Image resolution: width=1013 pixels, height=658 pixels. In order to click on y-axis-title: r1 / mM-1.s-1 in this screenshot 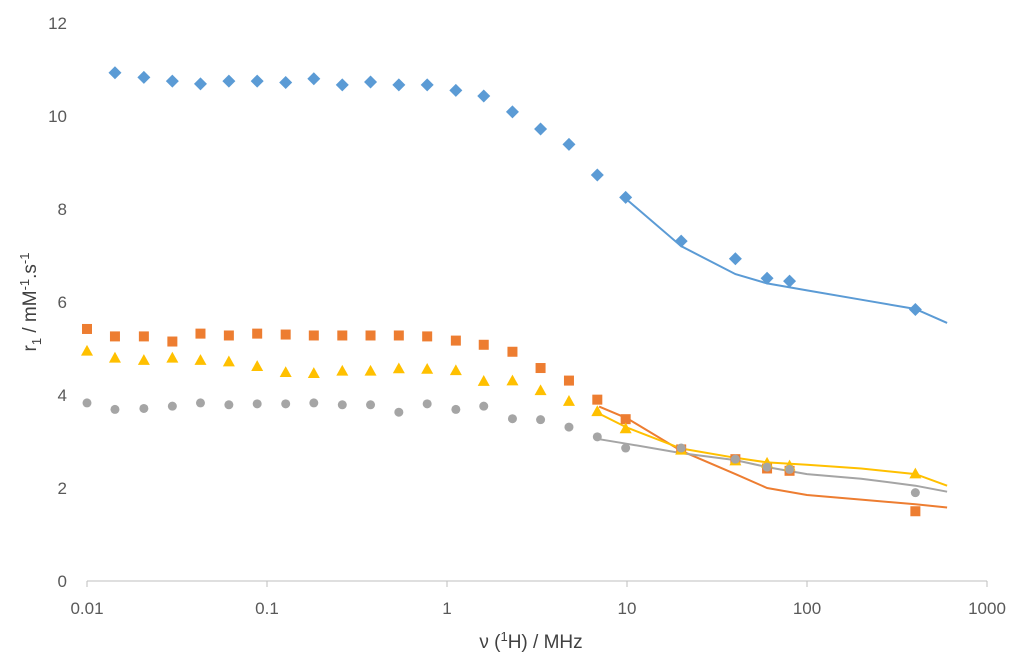, I will do `click(30, 302)`.